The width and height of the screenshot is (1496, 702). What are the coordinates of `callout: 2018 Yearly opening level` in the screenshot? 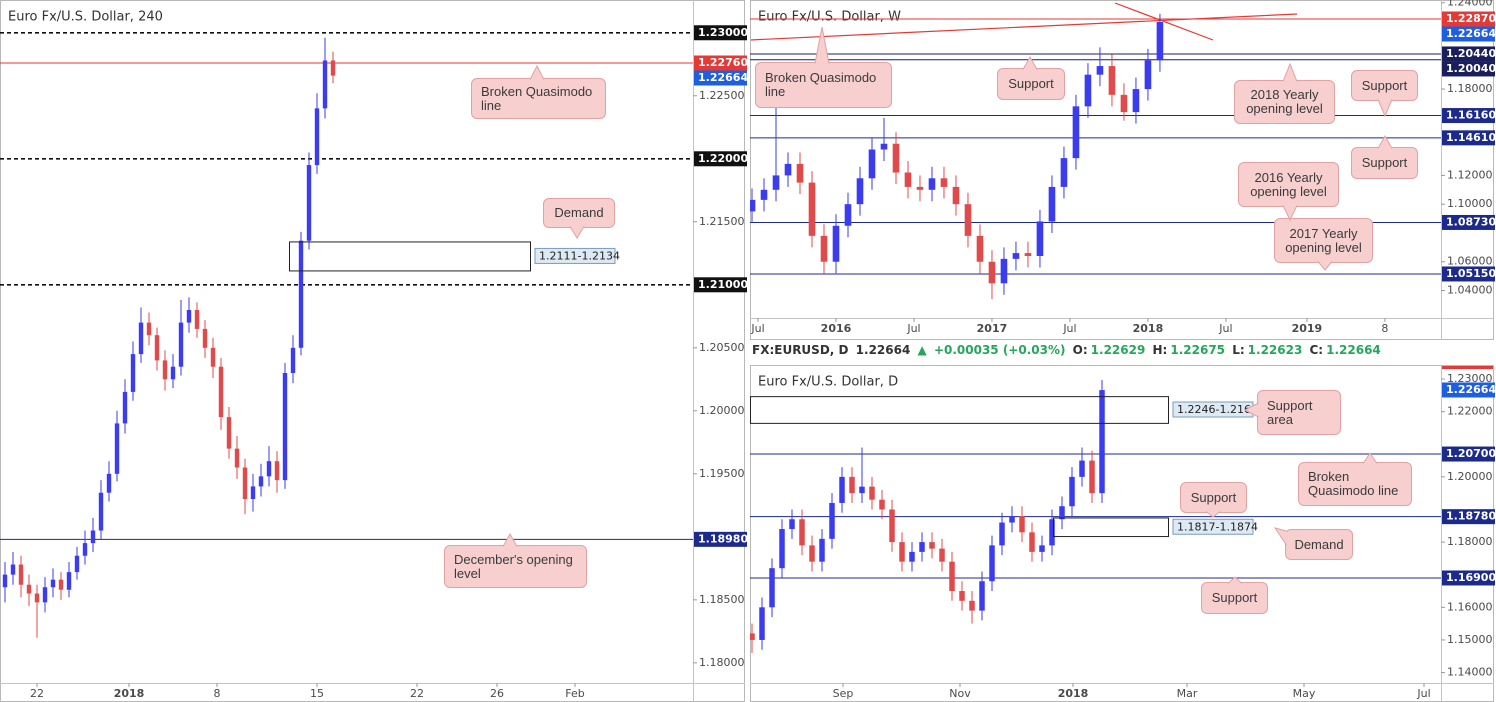 It's located at (1284, 102).